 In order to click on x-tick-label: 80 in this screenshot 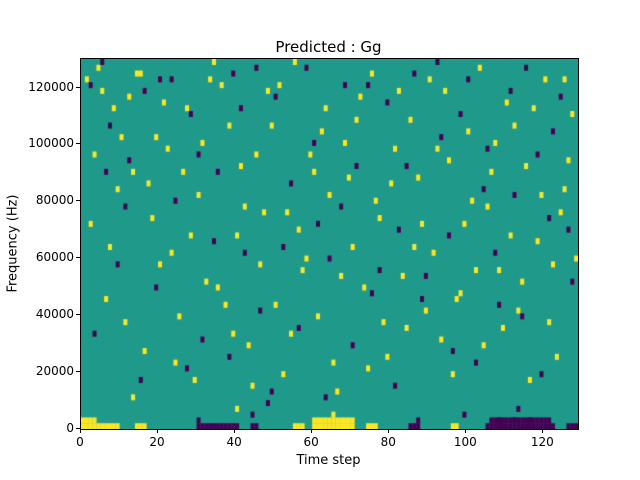, I will do `click(388, 442)`.